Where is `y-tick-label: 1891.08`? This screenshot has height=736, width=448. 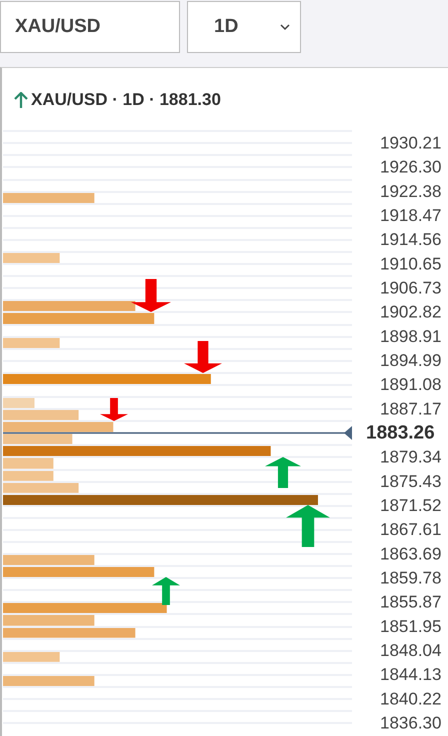 y-tick-label: 1891.08 is located at coordinates (411, 384).